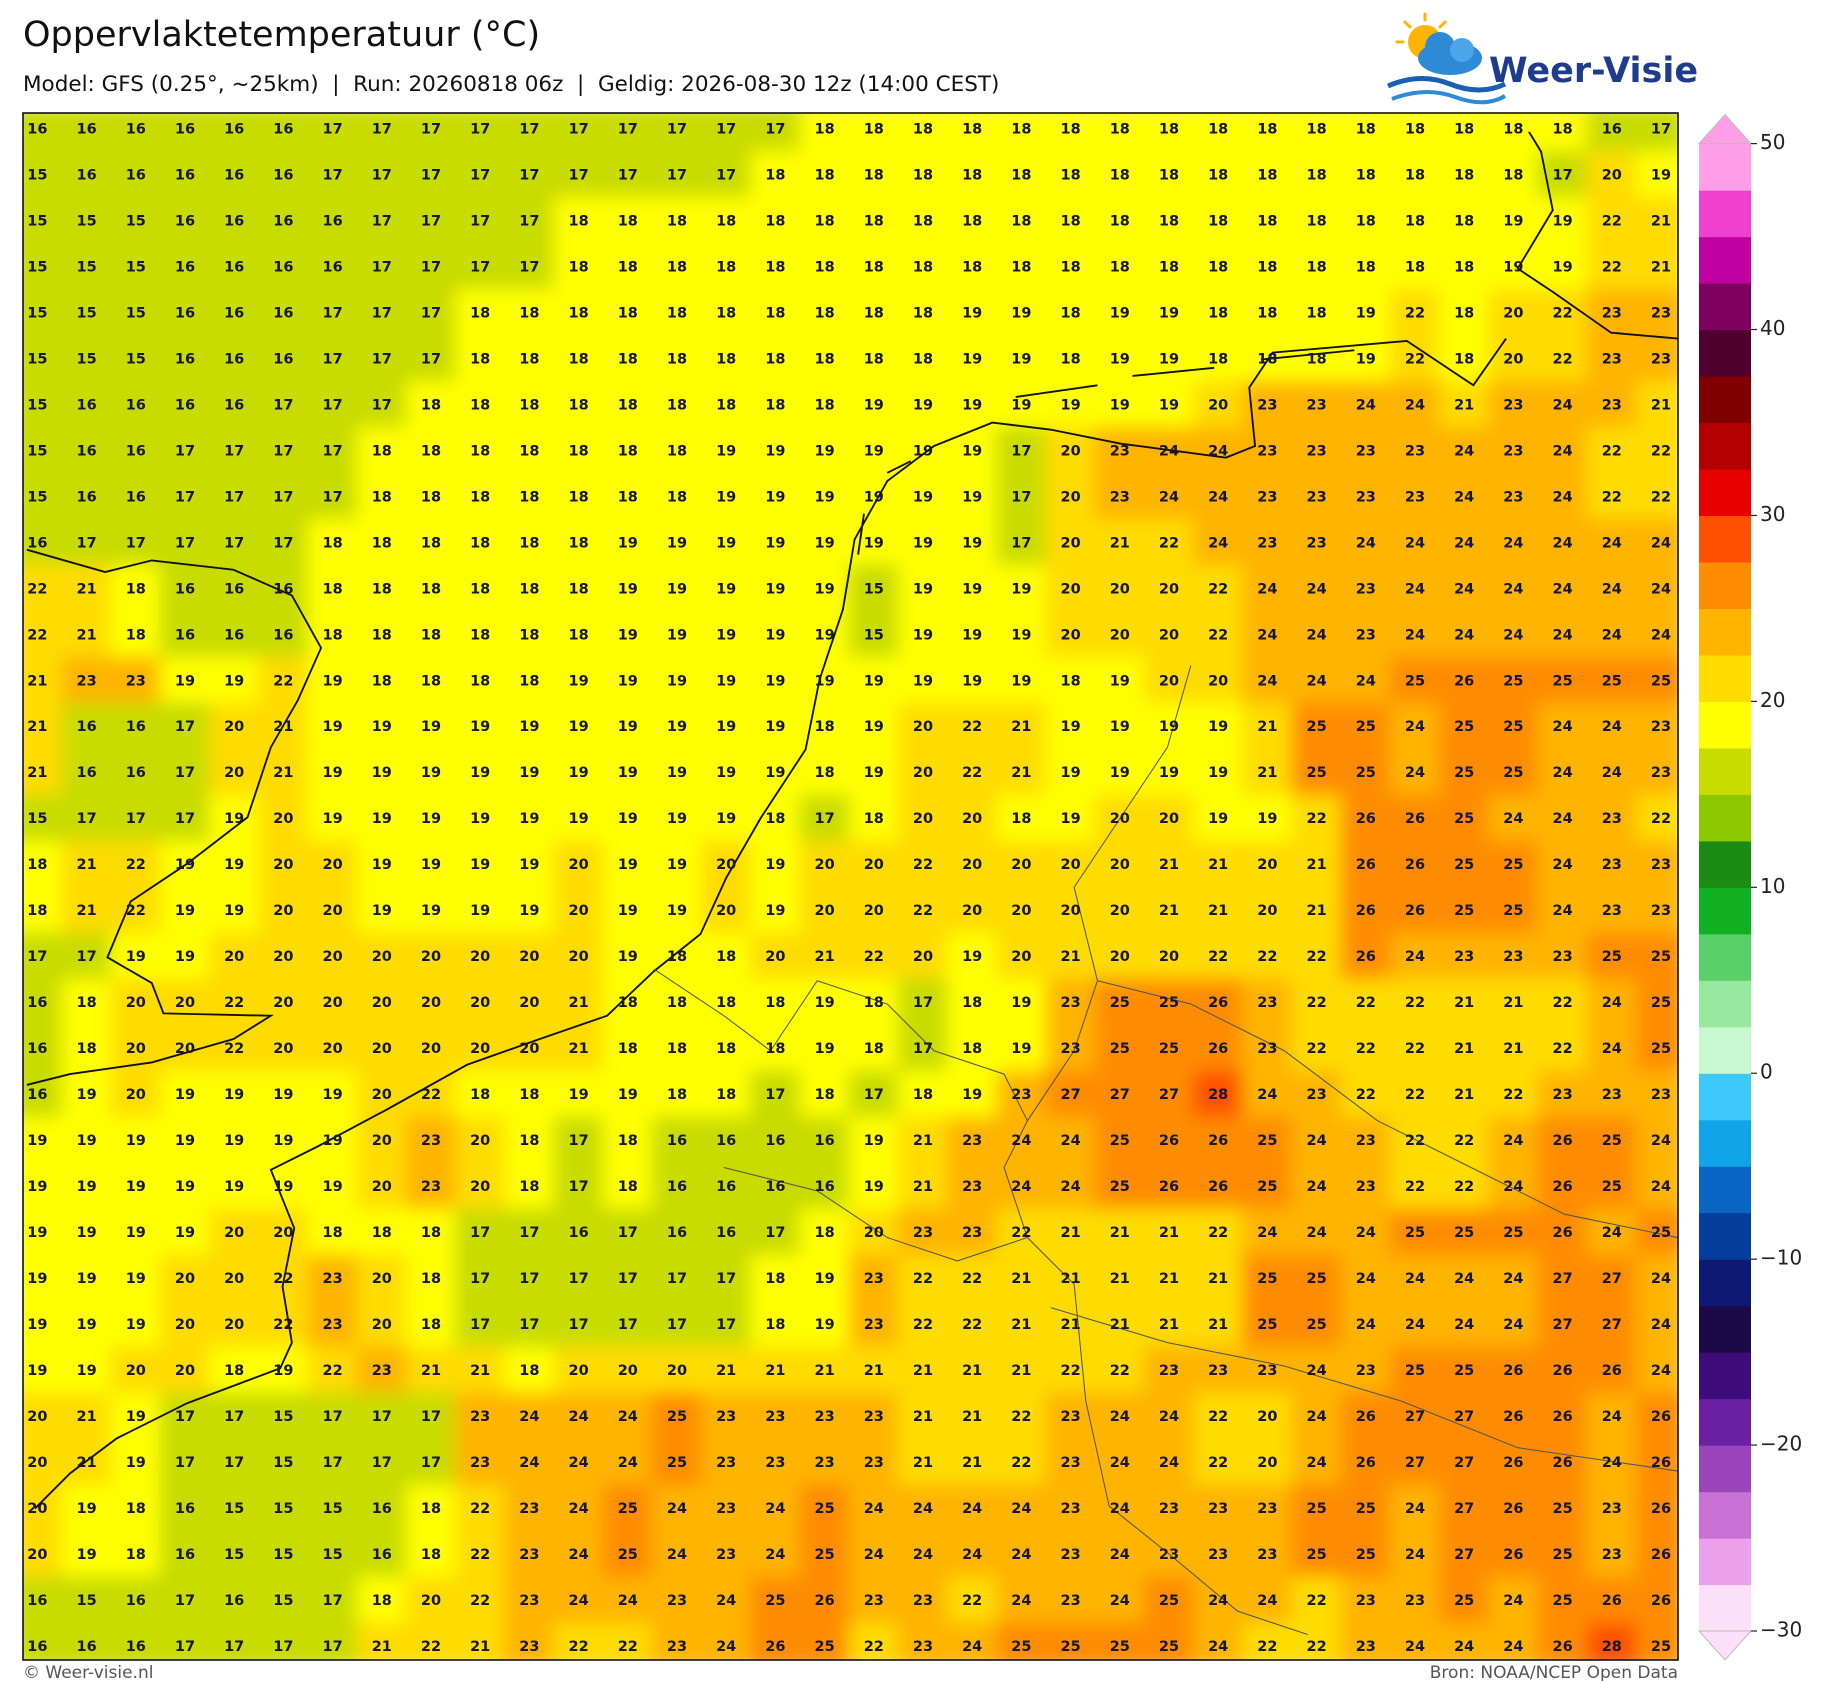 The width and height of the screenshot is (1824, 1681). Describe the element at coordinates (1725, 771) in the screenshot. I see `colorbar-segment` at that location.